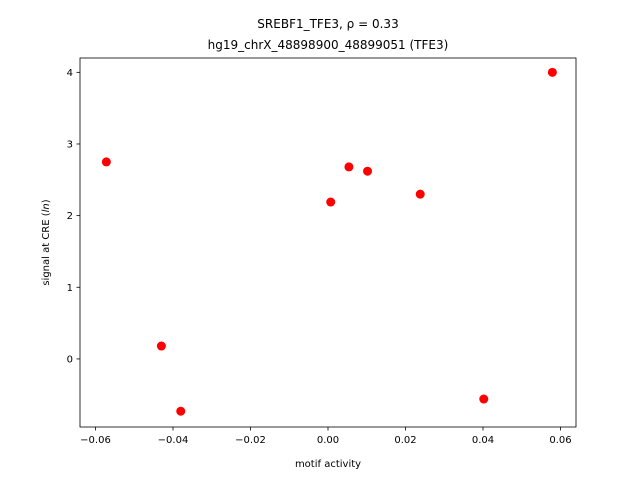 The height and width of the screenshot is (480, 640). I want to click on x-tick-label: 0.06, so click(560, 440).